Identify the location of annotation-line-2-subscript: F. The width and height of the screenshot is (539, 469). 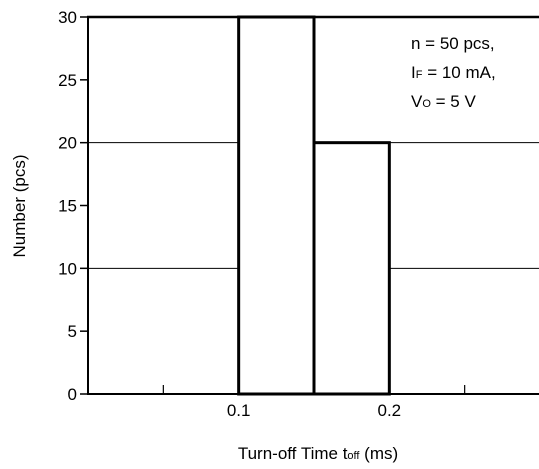
(419, 75).